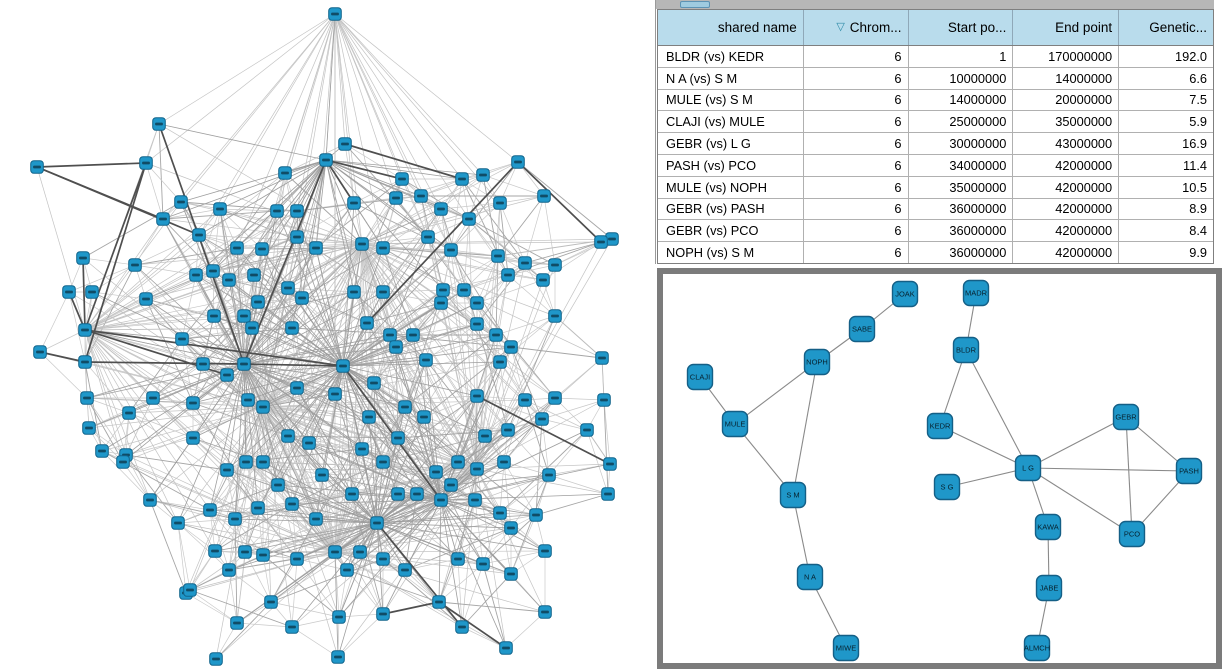  What do you see at coordinates (935, 252) in the screenshot?
I see `table-row: NOPH (vs) S M 6 36000000 42000000 9.9` at bounding box center [935, 252].